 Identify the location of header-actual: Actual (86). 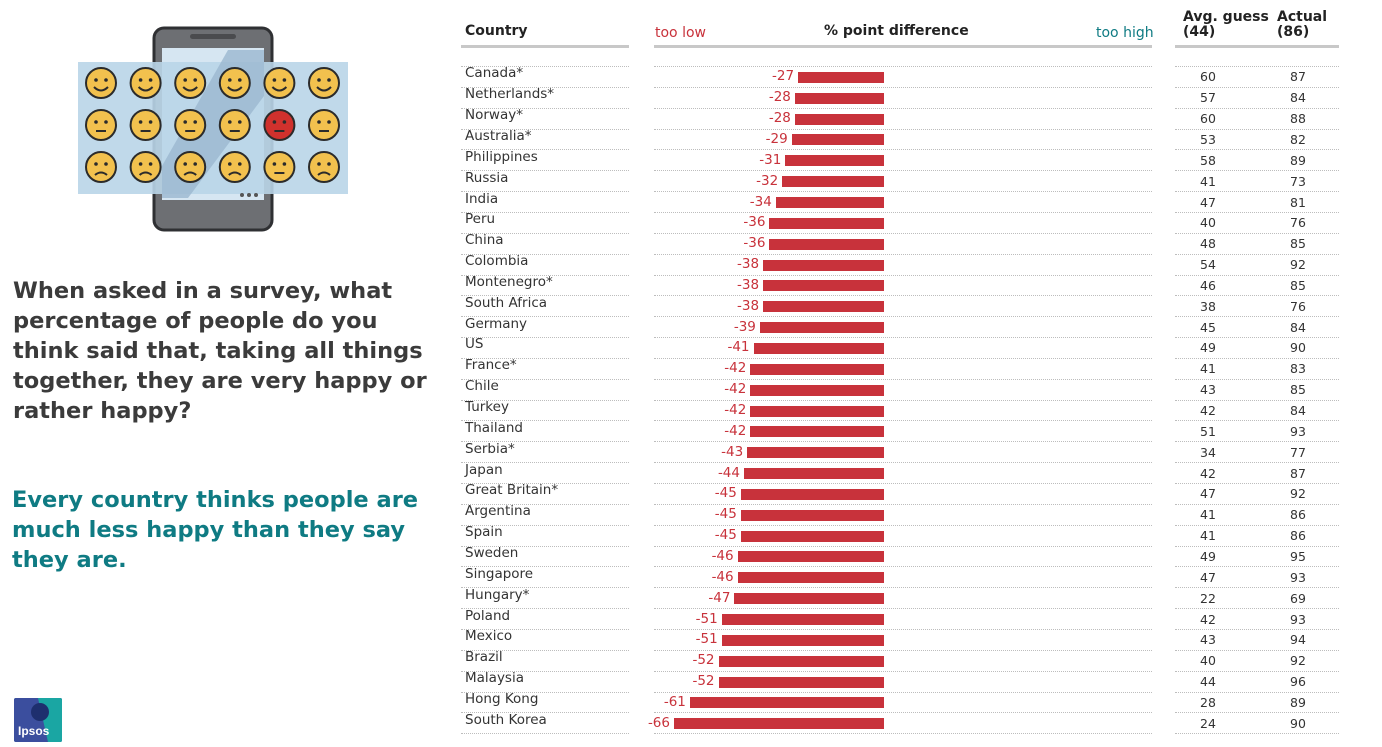
(1302, 25).